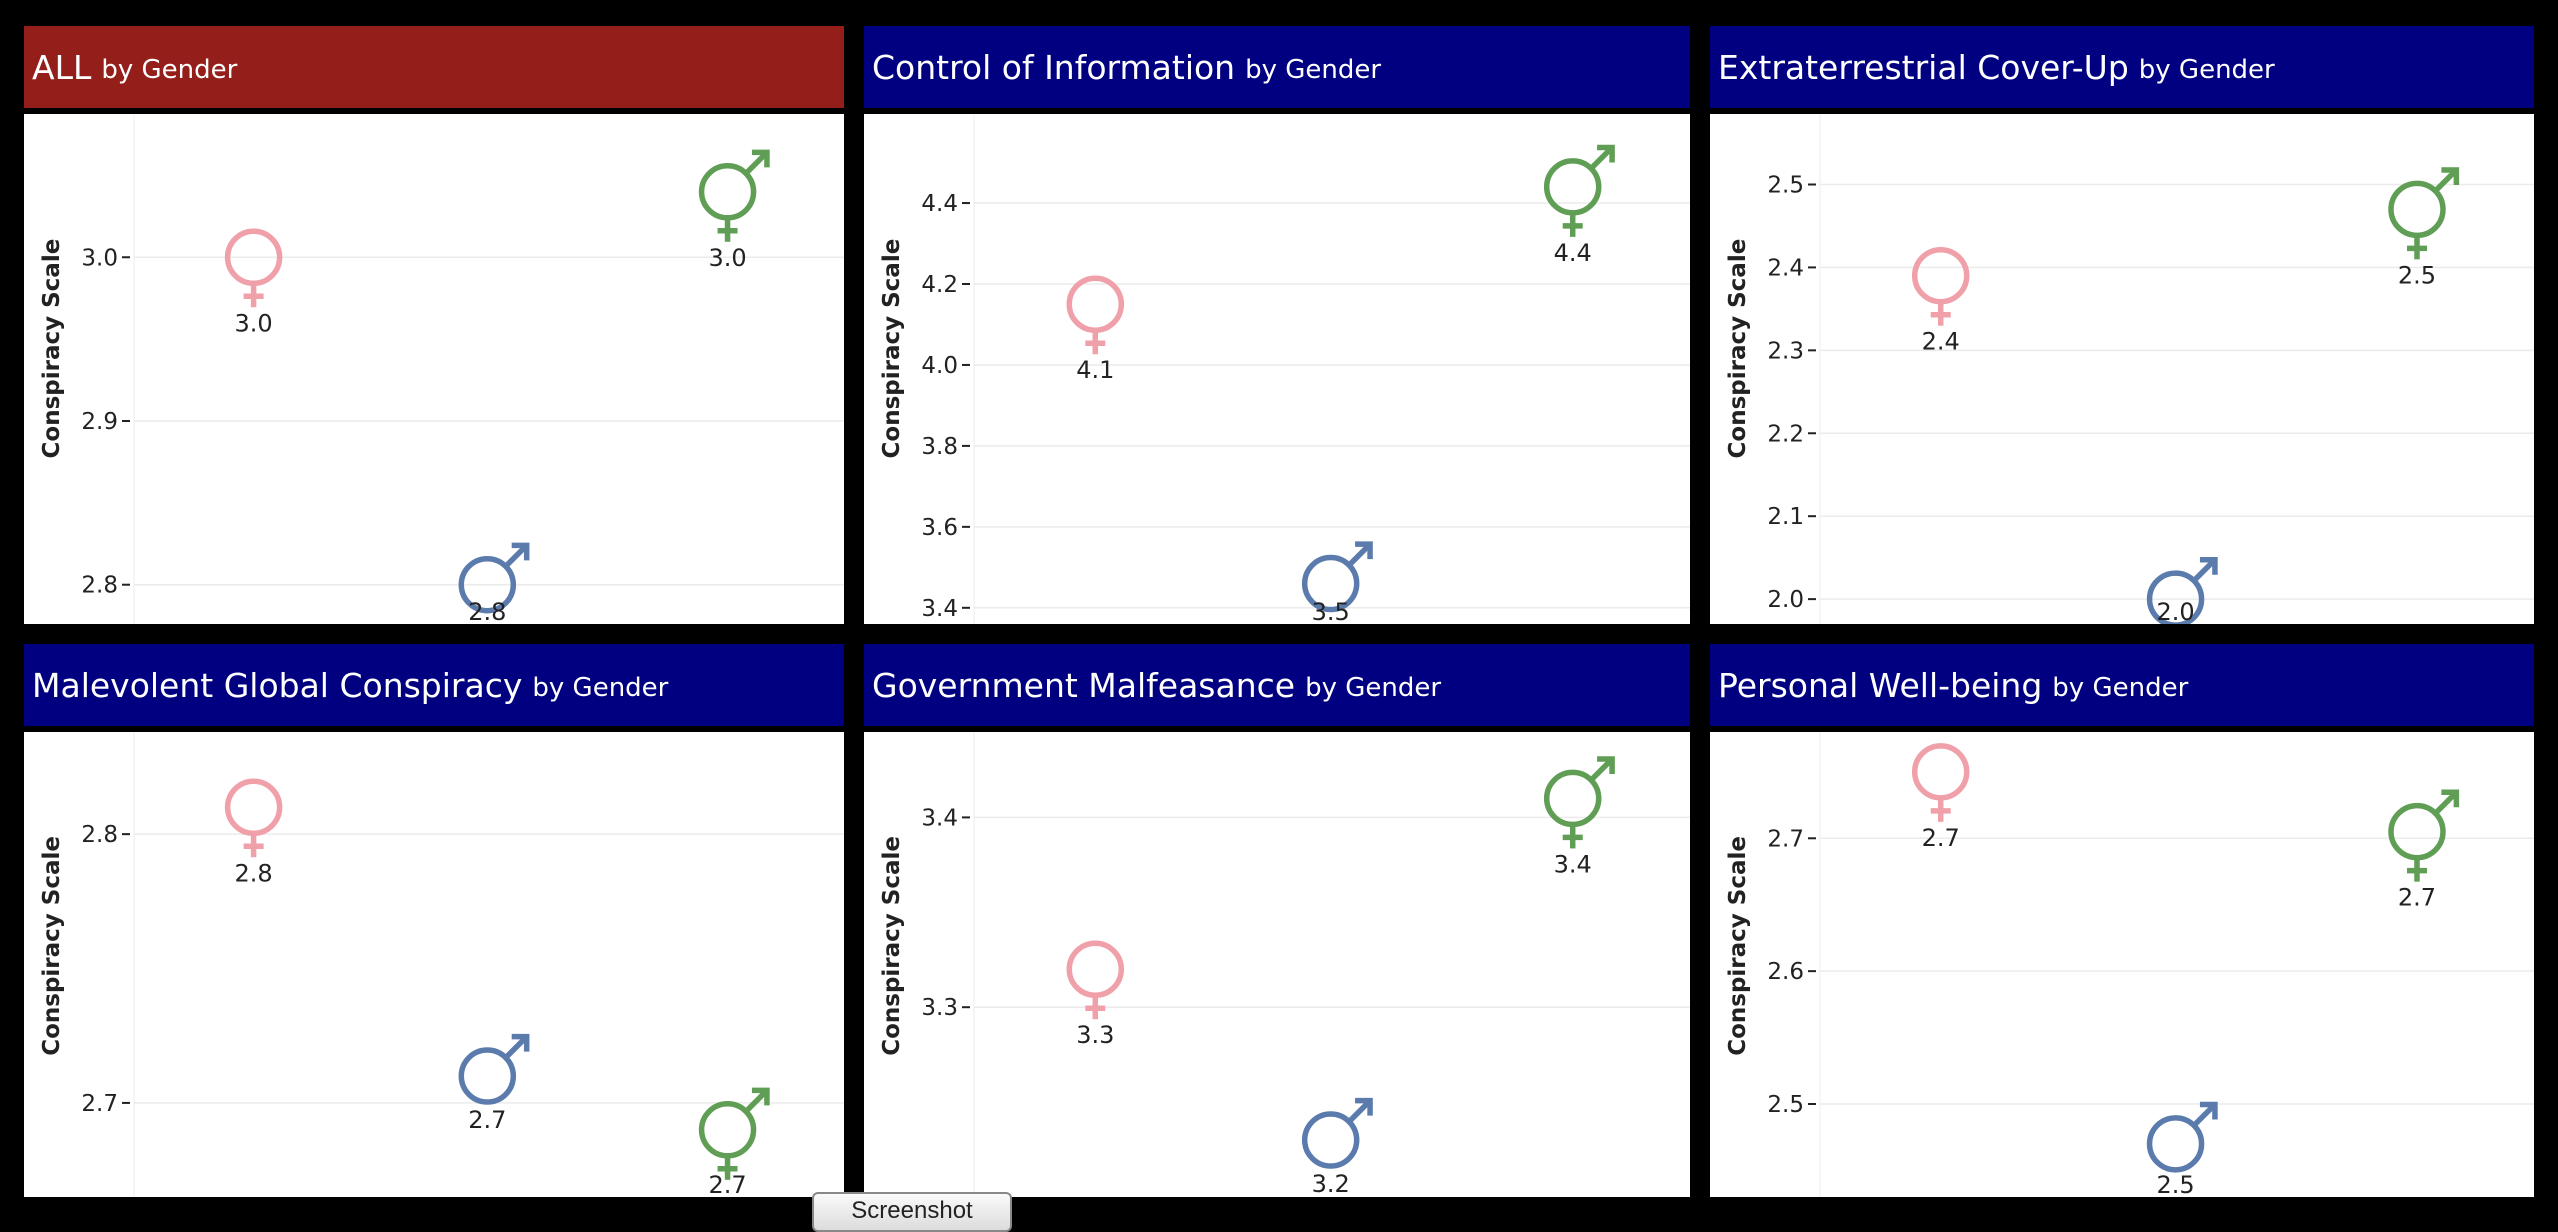  Describe the element at coordinates (441, 964) in the screenshot. I see `scatter-chart: 2.7 2.8 Conspiracy Scale 2.8 2.7 2.7` at that location.